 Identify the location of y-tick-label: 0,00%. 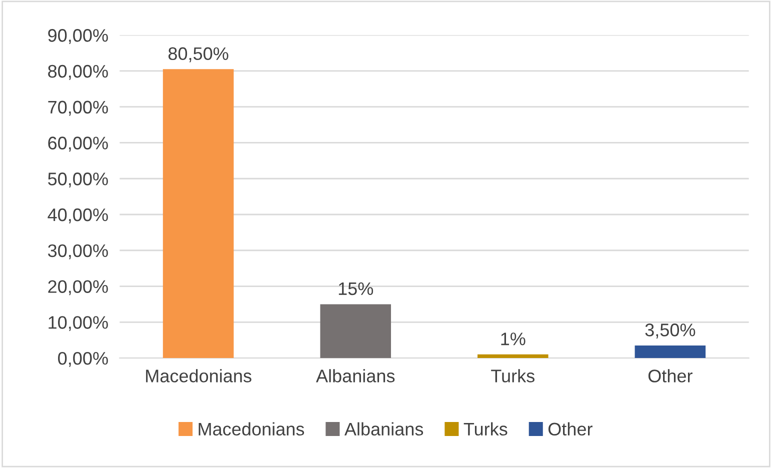
(83, 359).